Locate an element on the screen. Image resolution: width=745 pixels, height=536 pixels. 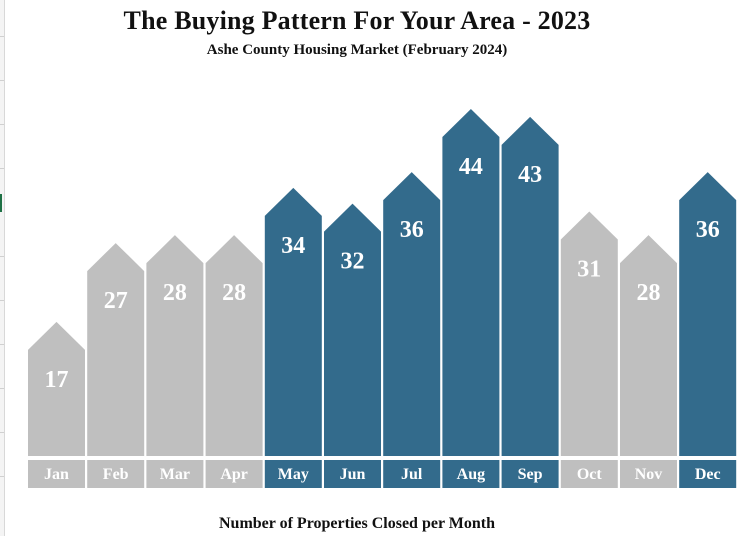
data-label-may: 34 is located at coordinates (293, 246).